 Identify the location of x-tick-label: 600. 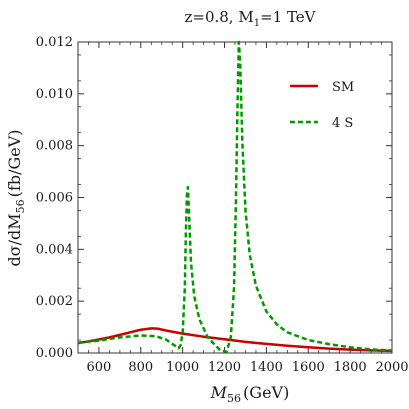
(99, 367).